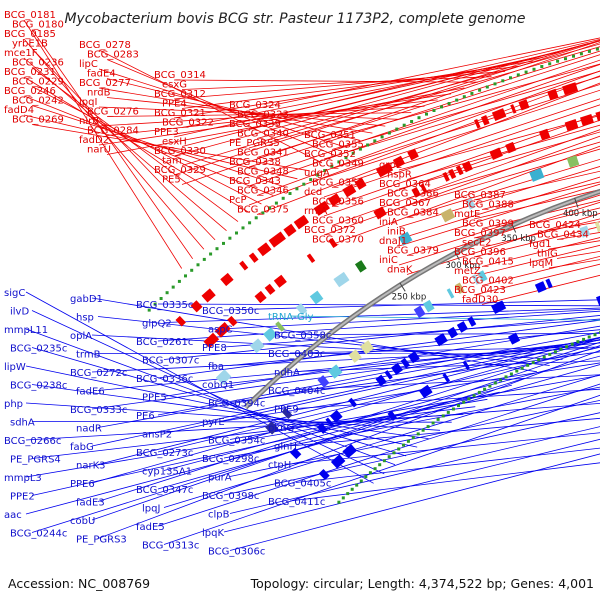 This screenshot has width=600, height=600. What do you see at coordinates (220, 330) in the screenshot?
I see `gene-label-aspC: aspC` at bounding box center [220, 330].